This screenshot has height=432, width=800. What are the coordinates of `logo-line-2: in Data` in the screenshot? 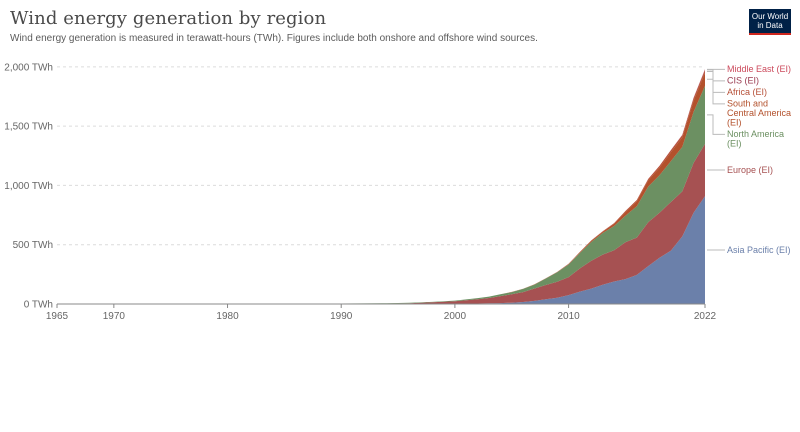 It's located at (770, 25).